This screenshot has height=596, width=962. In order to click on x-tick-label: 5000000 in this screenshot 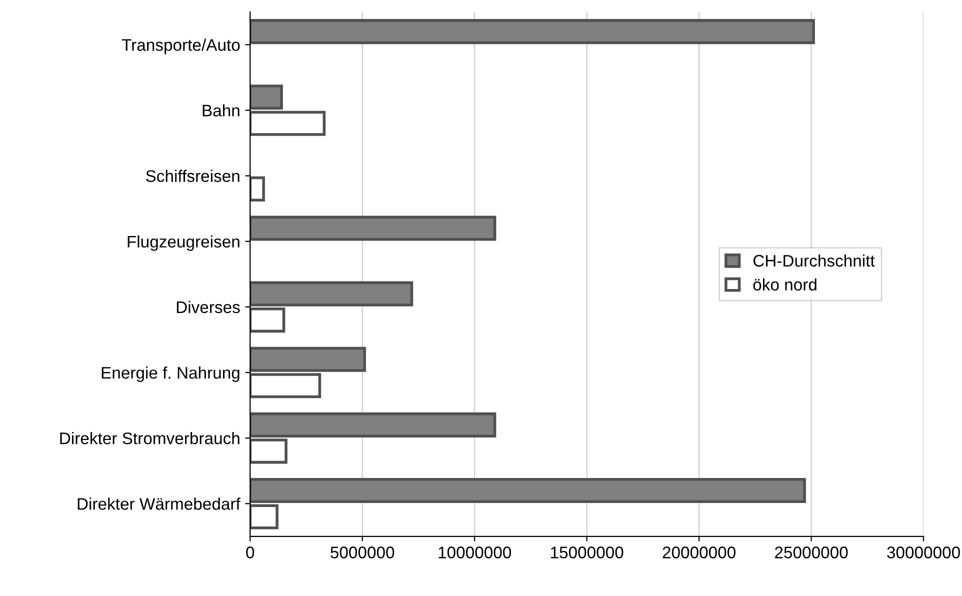, I will do `click(362, 552)`.